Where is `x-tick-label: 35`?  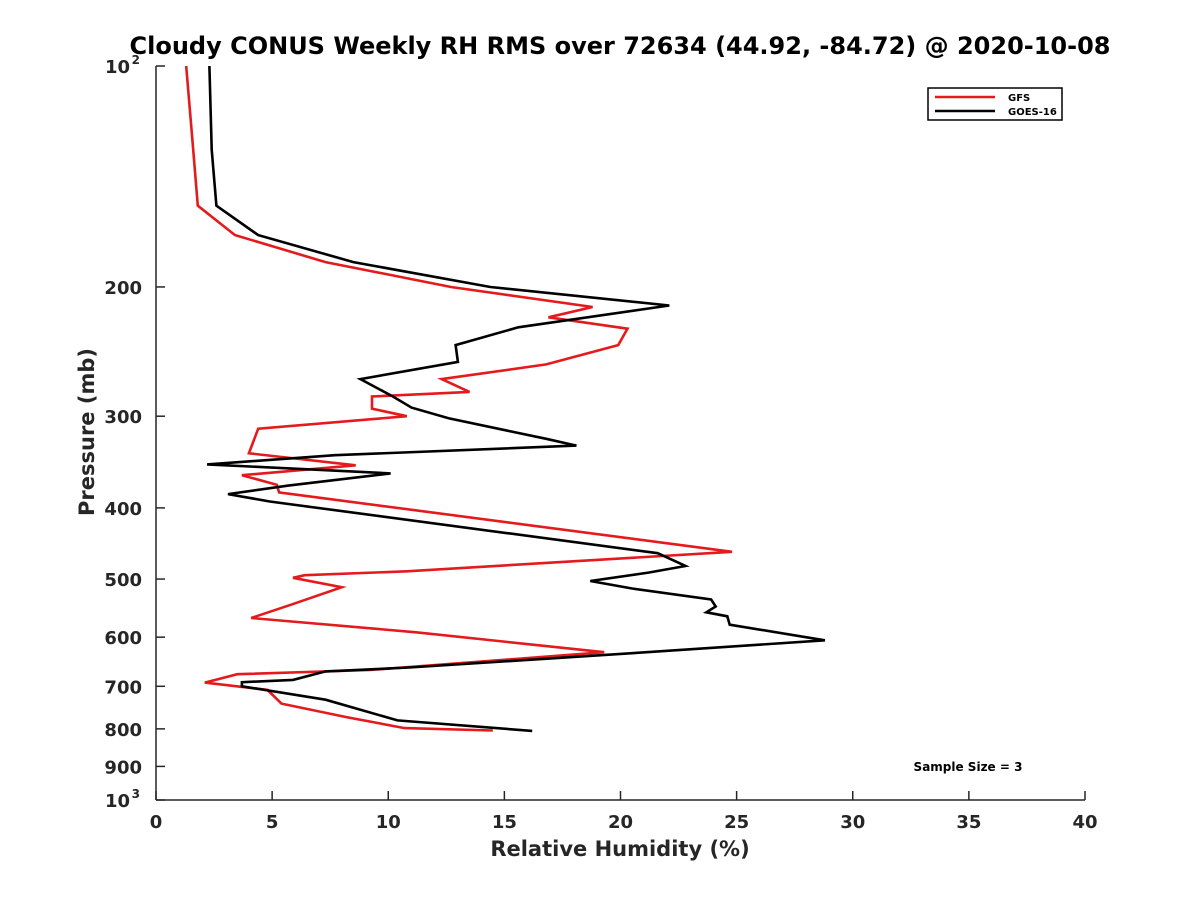
x-tick-label: 35 is located at coordinates (968, 822).